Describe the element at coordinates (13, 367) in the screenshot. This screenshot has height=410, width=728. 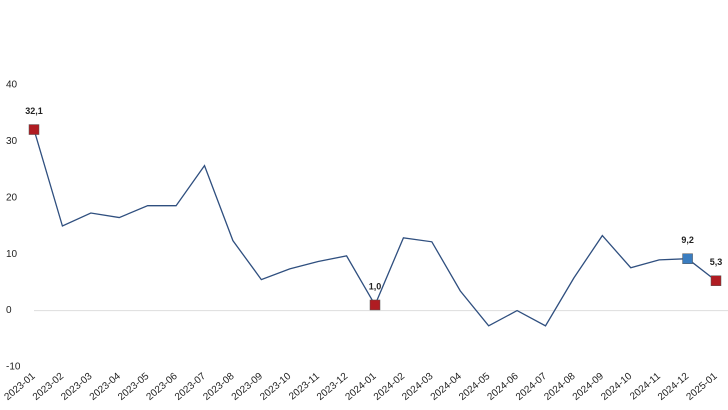
I see `y-tick-label: -10` at that location.